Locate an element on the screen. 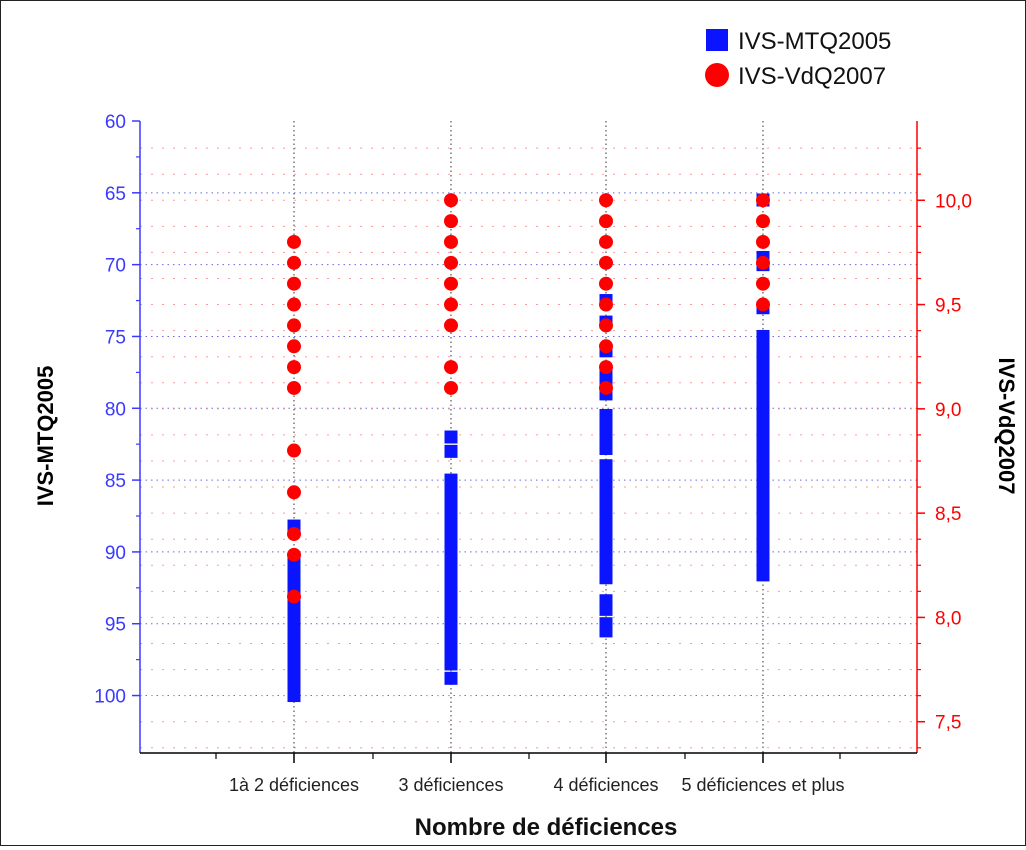 This screenshot has height=850, width=1026. left-tick-label: 85 is located at coordinates (115, 481).